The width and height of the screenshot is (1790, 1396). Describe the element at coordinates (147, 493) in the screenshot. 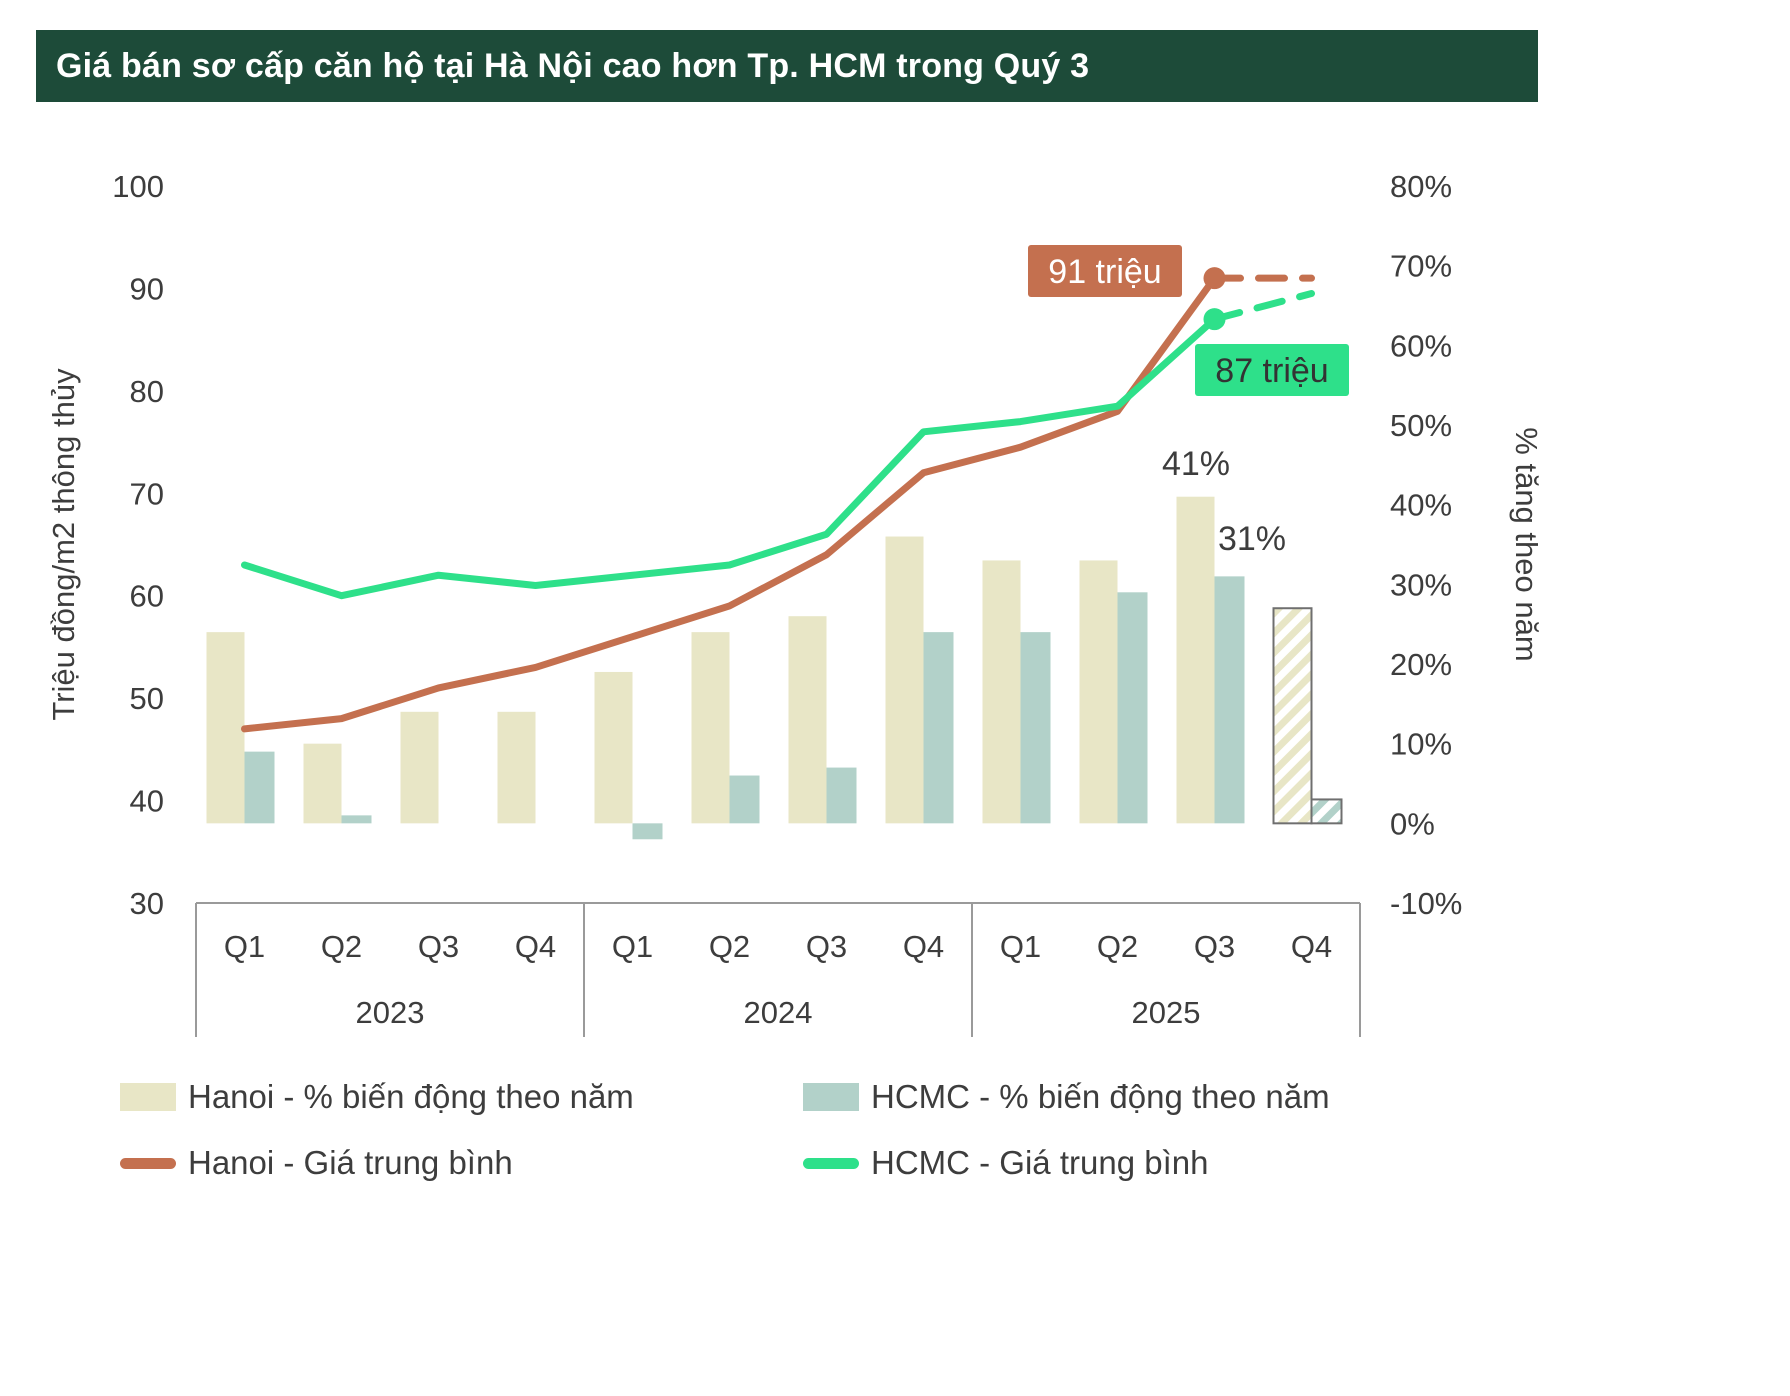

I see `left-axis-tick: 70` at that location.